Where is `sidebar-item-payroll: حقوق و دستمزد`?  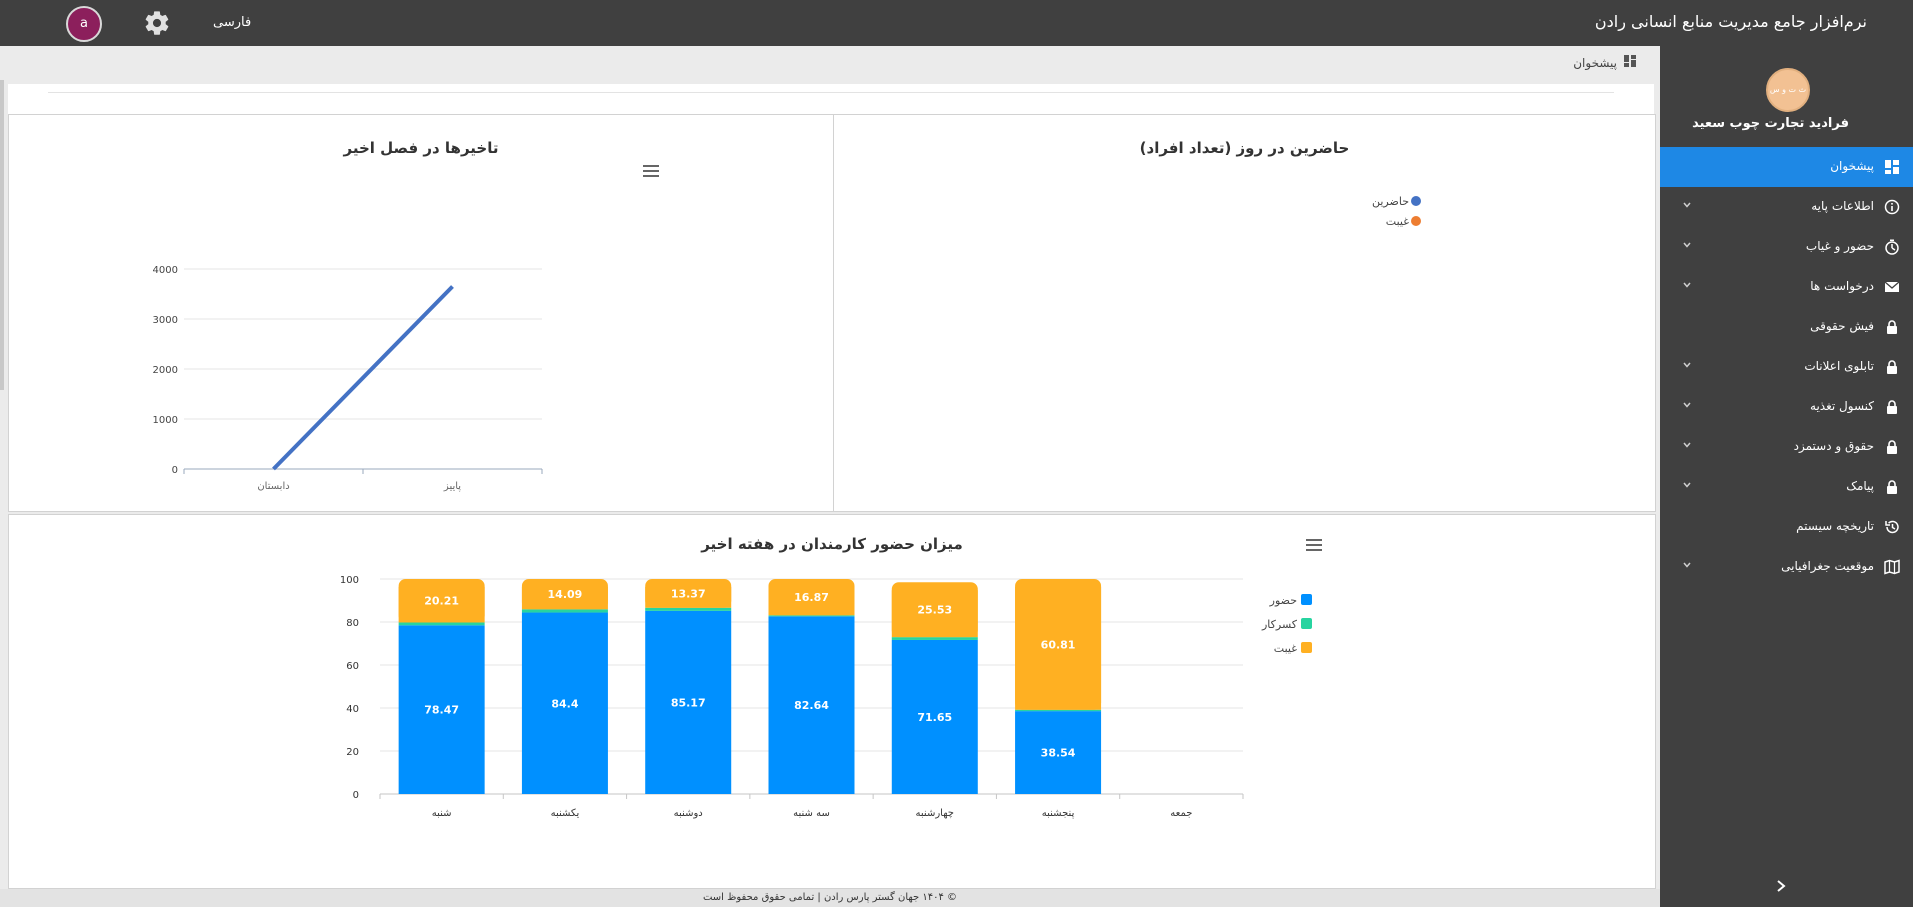
sidebar-item-payroll: حقوق و دستمزد is located at coordinates (1786, 447).